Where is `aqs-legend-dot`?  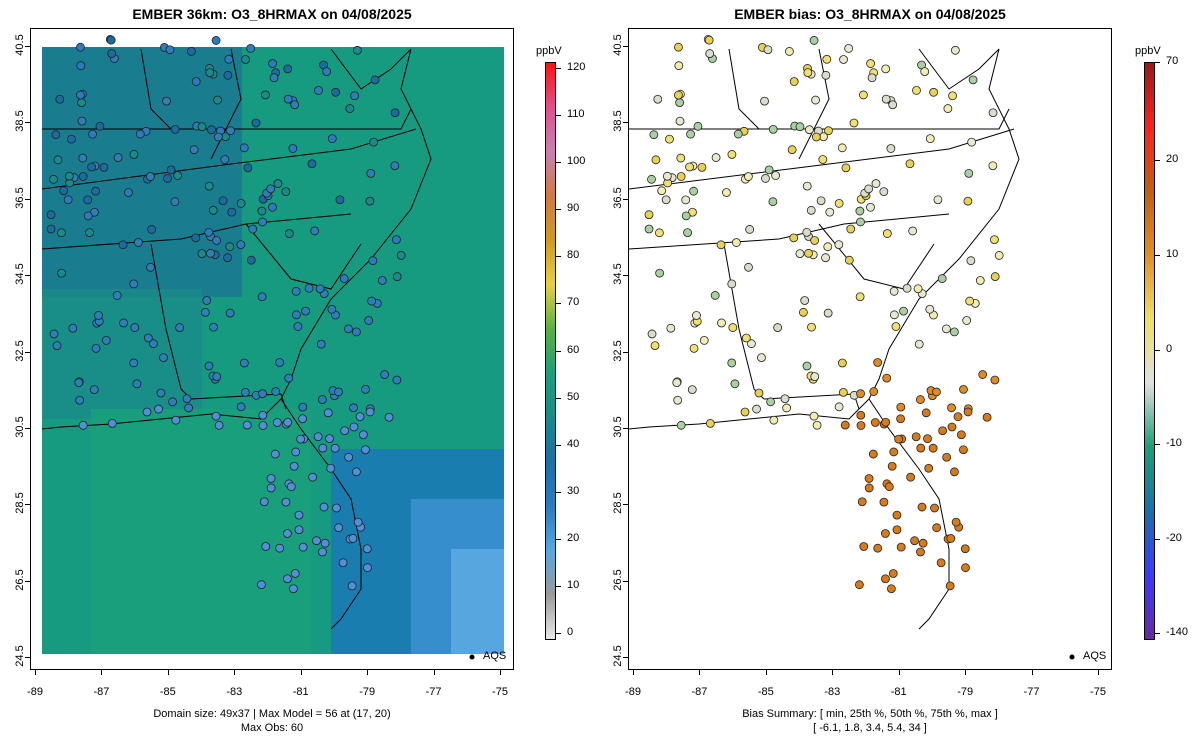
aqs-legend-dot is located at coordinates (1072, 657).